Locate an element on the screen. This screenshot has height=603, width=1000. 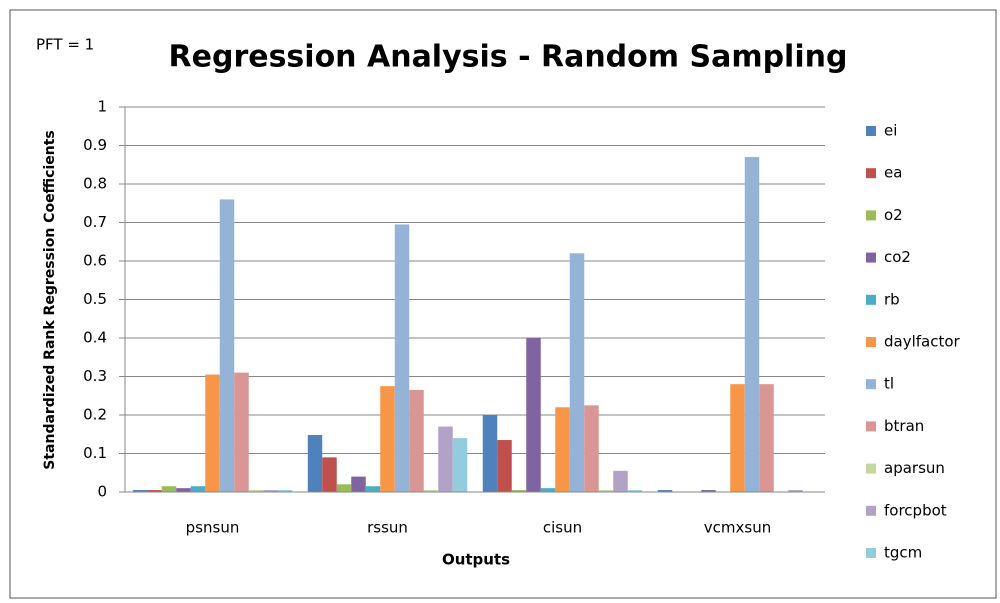
y-tick-label: 0.4 is located at coordinates (95, 338).